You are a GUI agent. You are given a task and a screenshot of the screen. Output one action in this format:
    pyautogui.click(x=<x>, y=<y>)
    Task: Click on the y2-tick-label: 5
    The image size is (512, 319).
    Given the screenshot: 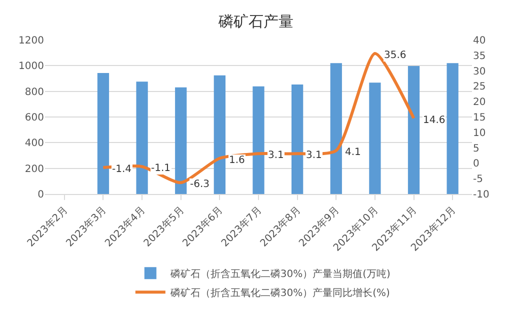 What is the action you would take?
    pyautogui.click(x=476, y=148)
    